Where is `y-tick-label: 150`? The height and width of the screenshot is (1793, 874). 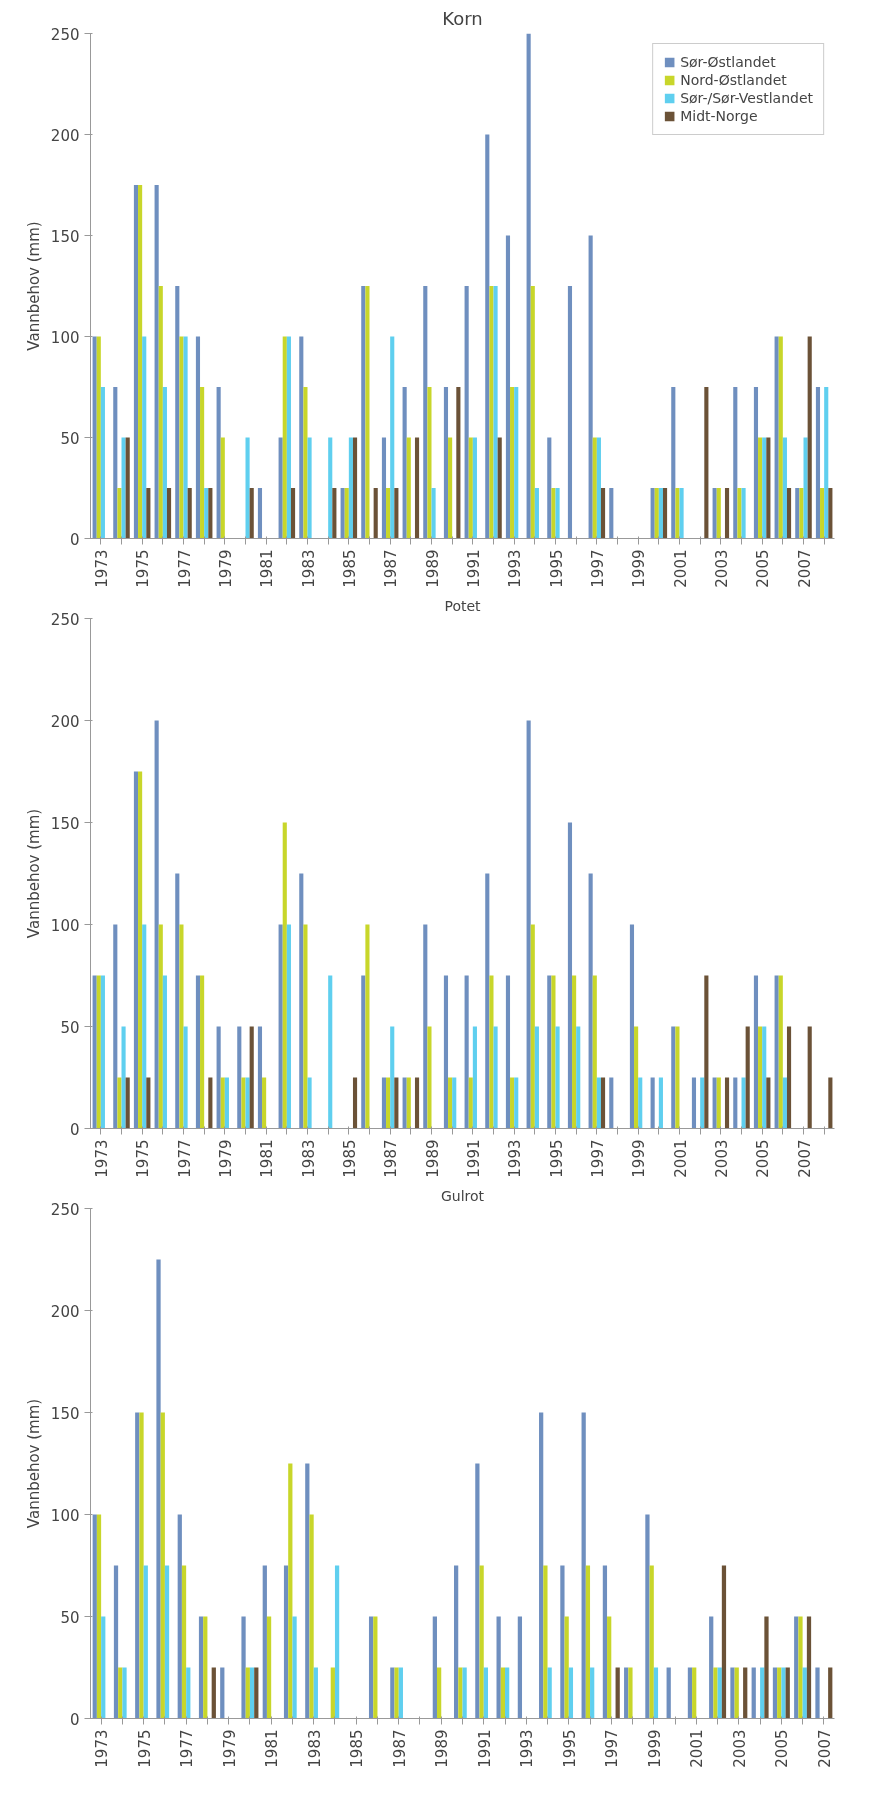
y-tick-label: 150 is located at coordinates (65, 1413).